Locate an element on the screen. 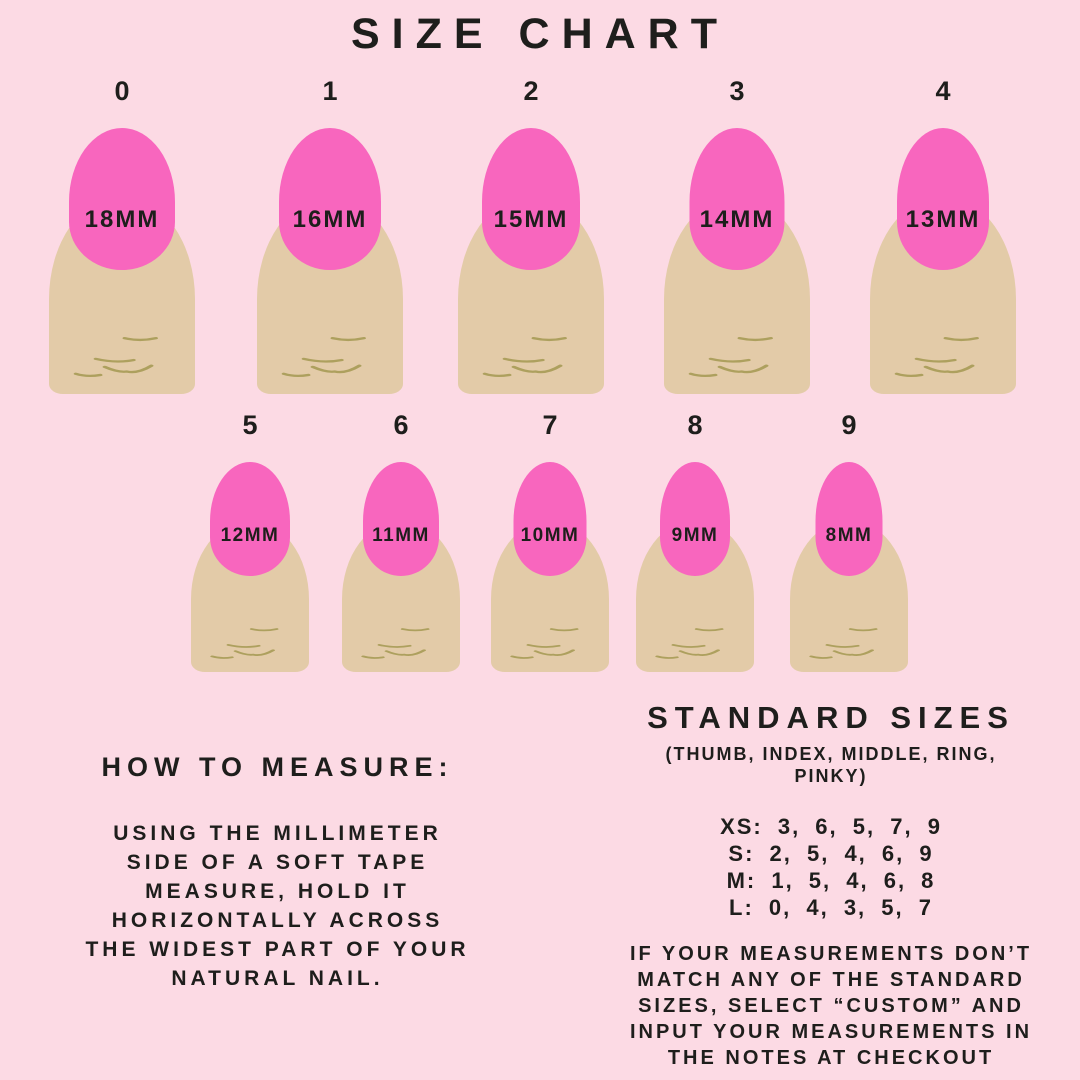 This screenshot has width=1080, height=1080. nail-shape: 9MM is located at coordinates (695, 519).